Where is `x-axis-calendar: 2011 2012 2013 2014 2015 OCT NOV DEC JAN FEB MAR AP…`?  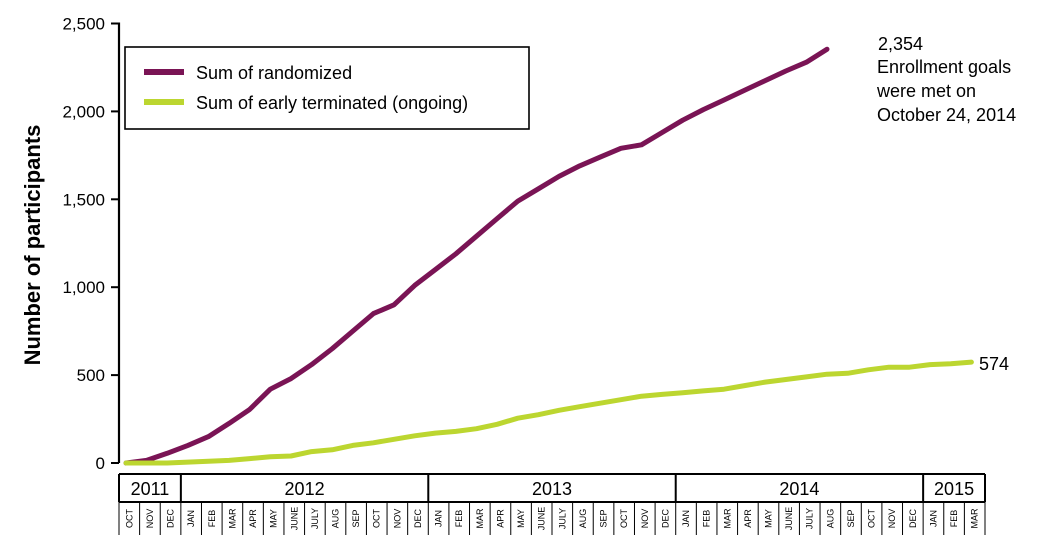
x-axis-calendar: 2011 2012 2013 2014 2015 OCT NOV DEC JAN FEB MAR AP… is located at coordinates (552, 504).